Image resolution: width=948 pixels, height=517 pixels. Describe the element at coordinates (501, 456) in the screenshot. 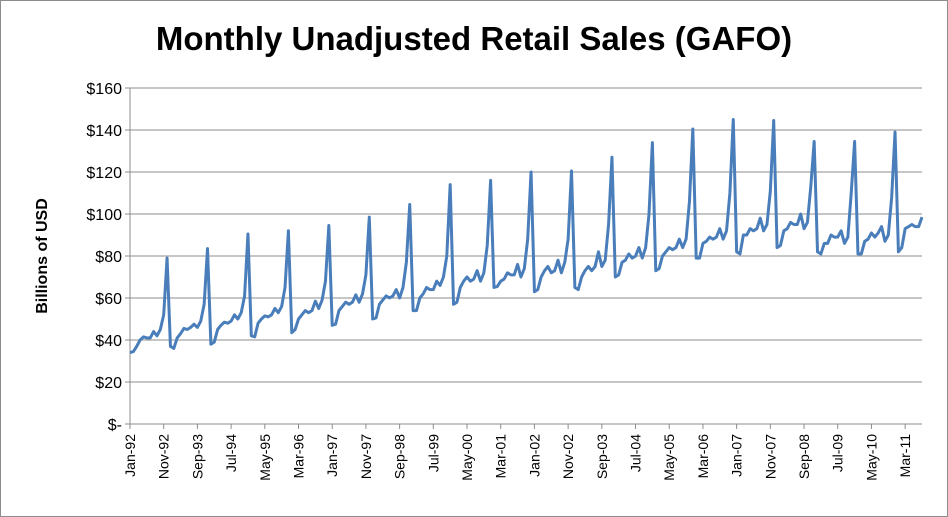

I see `x-tick-label: Mar-01` at that location.